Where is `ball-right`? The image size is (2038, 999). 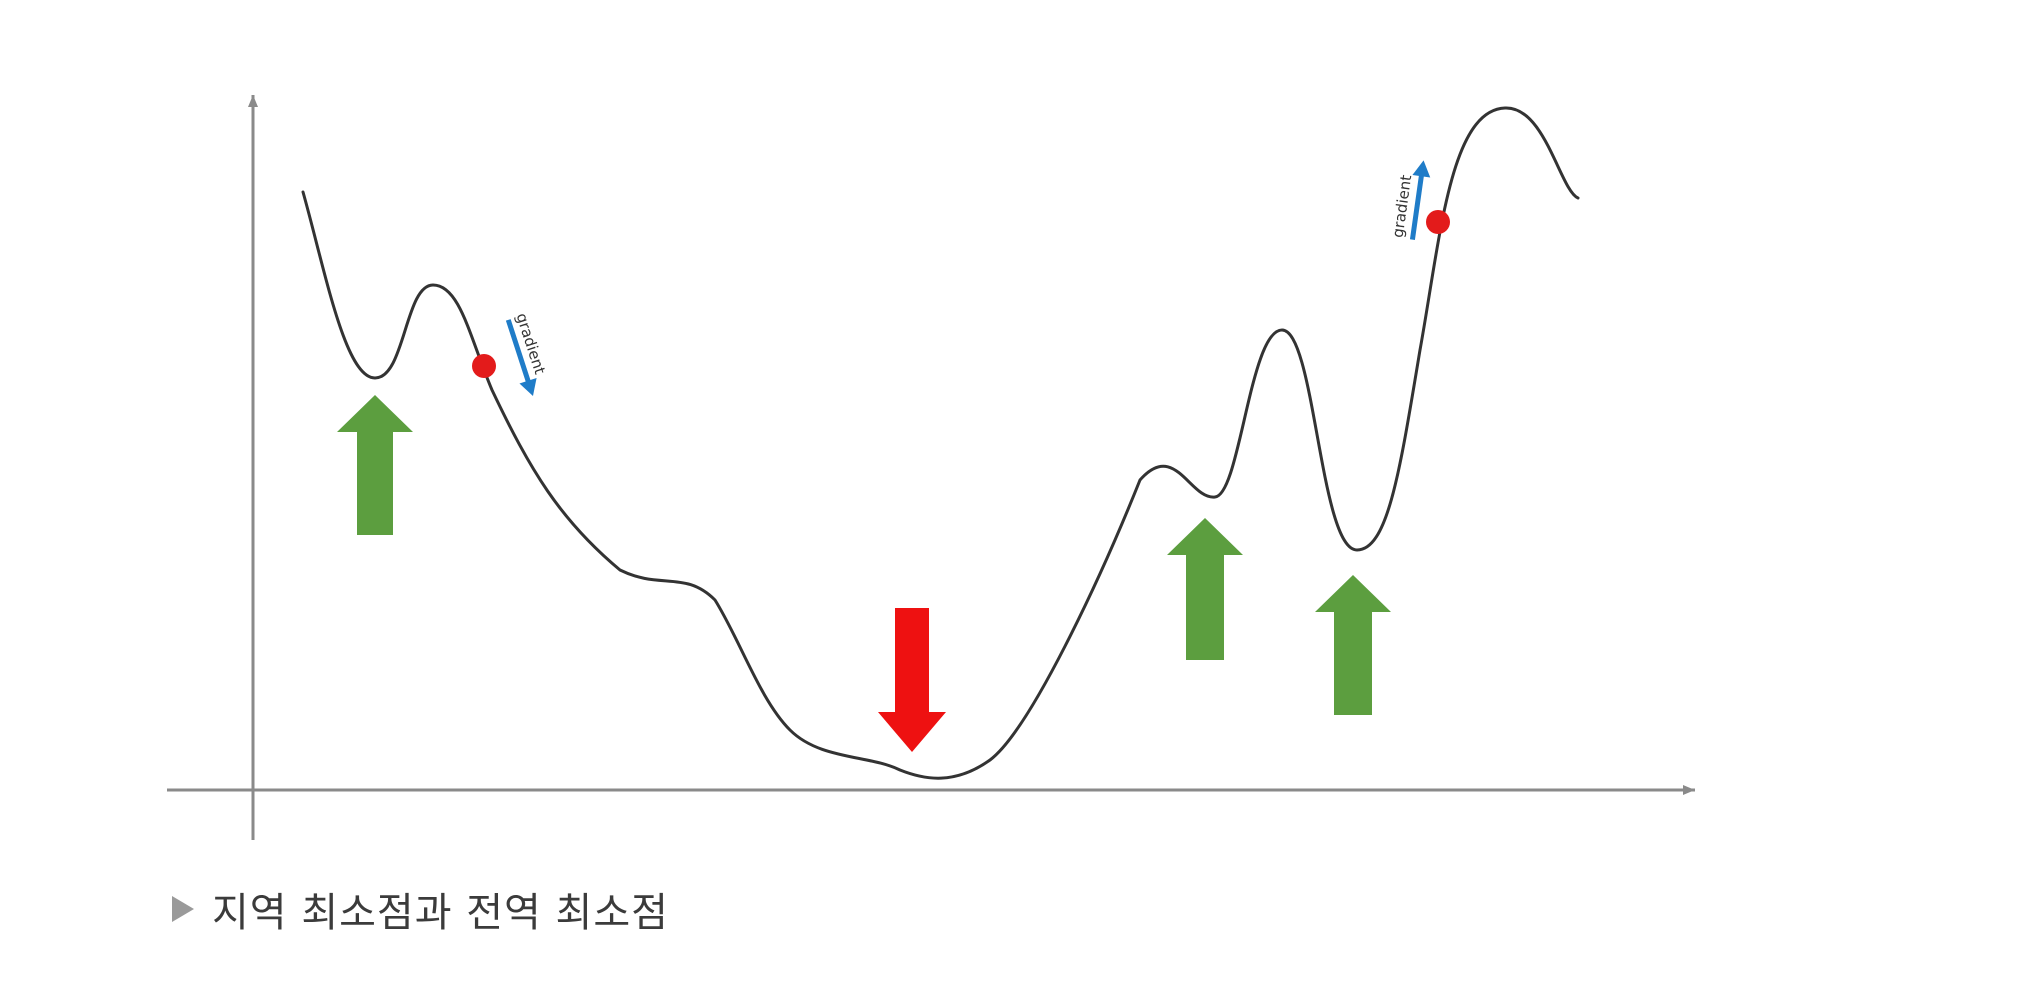
ball-right is located at coordinates (1438, 222).